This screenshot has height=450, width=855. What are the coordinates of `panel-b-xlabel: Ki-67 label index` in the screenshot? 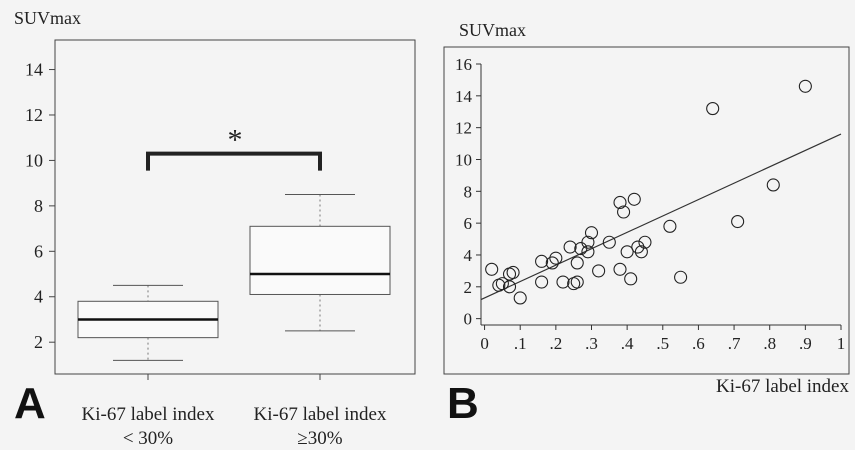 It's located at (782, 386).